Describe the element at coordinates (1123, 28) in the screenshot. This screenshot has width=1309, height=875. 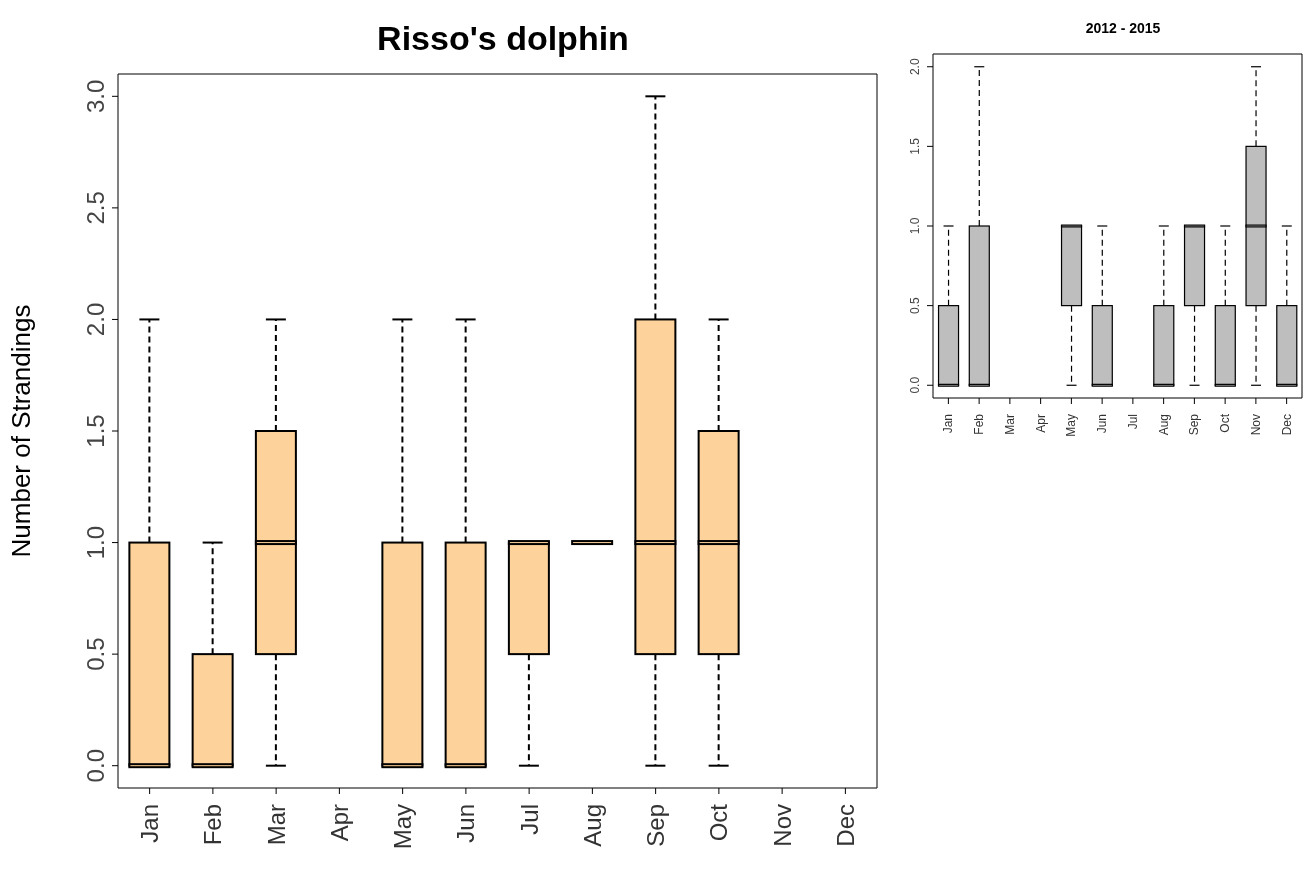
I see `chart-title: 2012 - 2015` at that location.